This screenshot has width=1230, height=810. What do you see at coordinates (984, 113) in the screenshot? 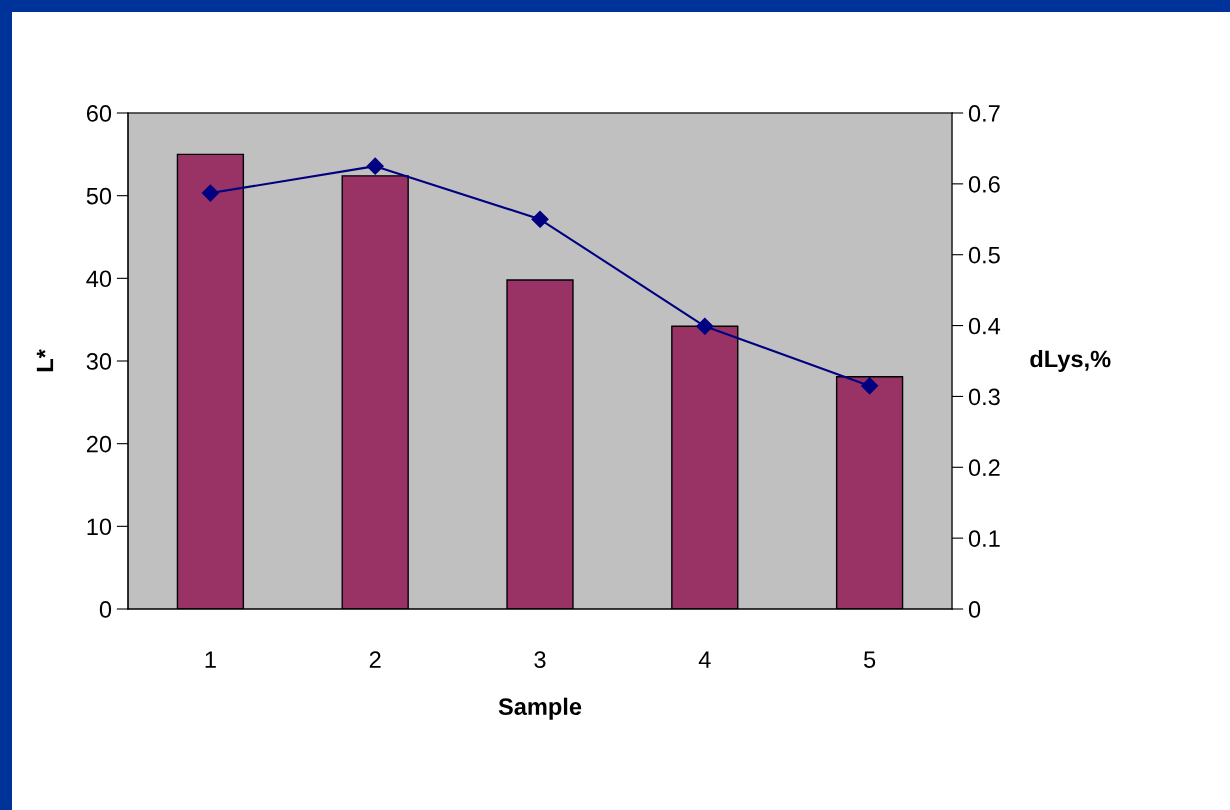
I see `y2-tick-label: 0.7` at bounding box center [984, 113].